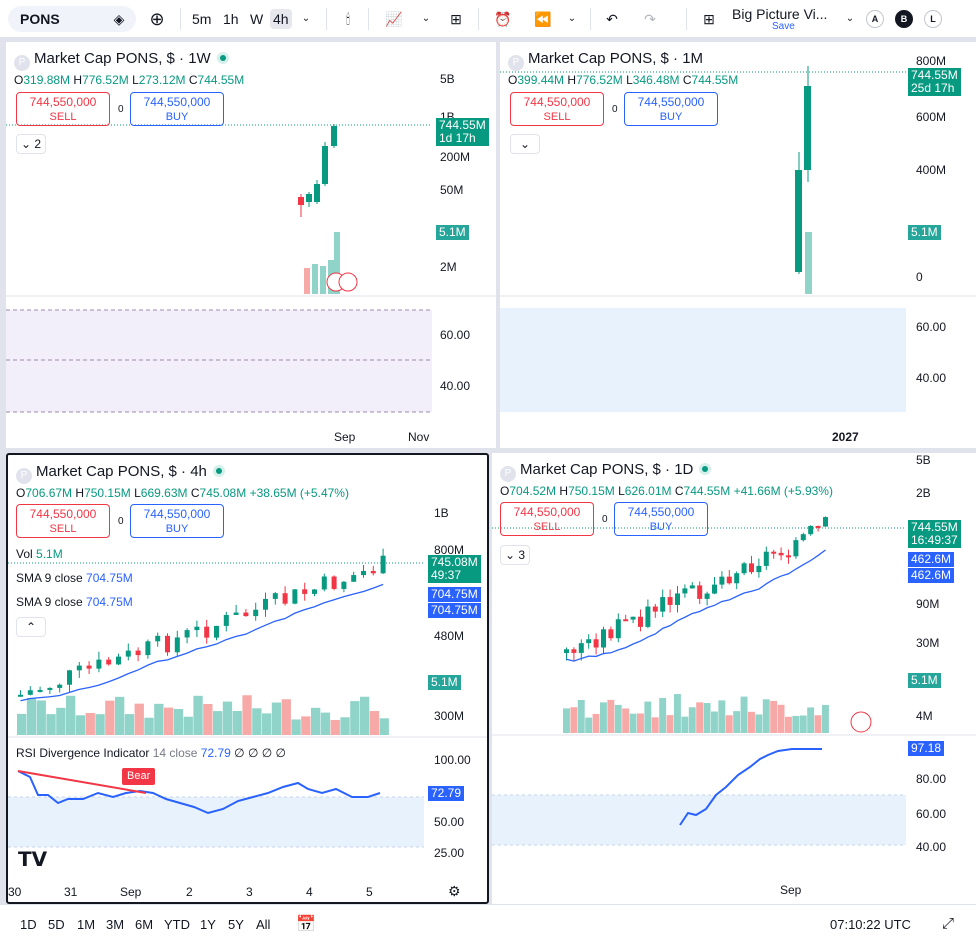  What do you see at coordinates (144, 924) in the screenshot?
I see `range-6m: 6M` at bounding box center [144, 924].